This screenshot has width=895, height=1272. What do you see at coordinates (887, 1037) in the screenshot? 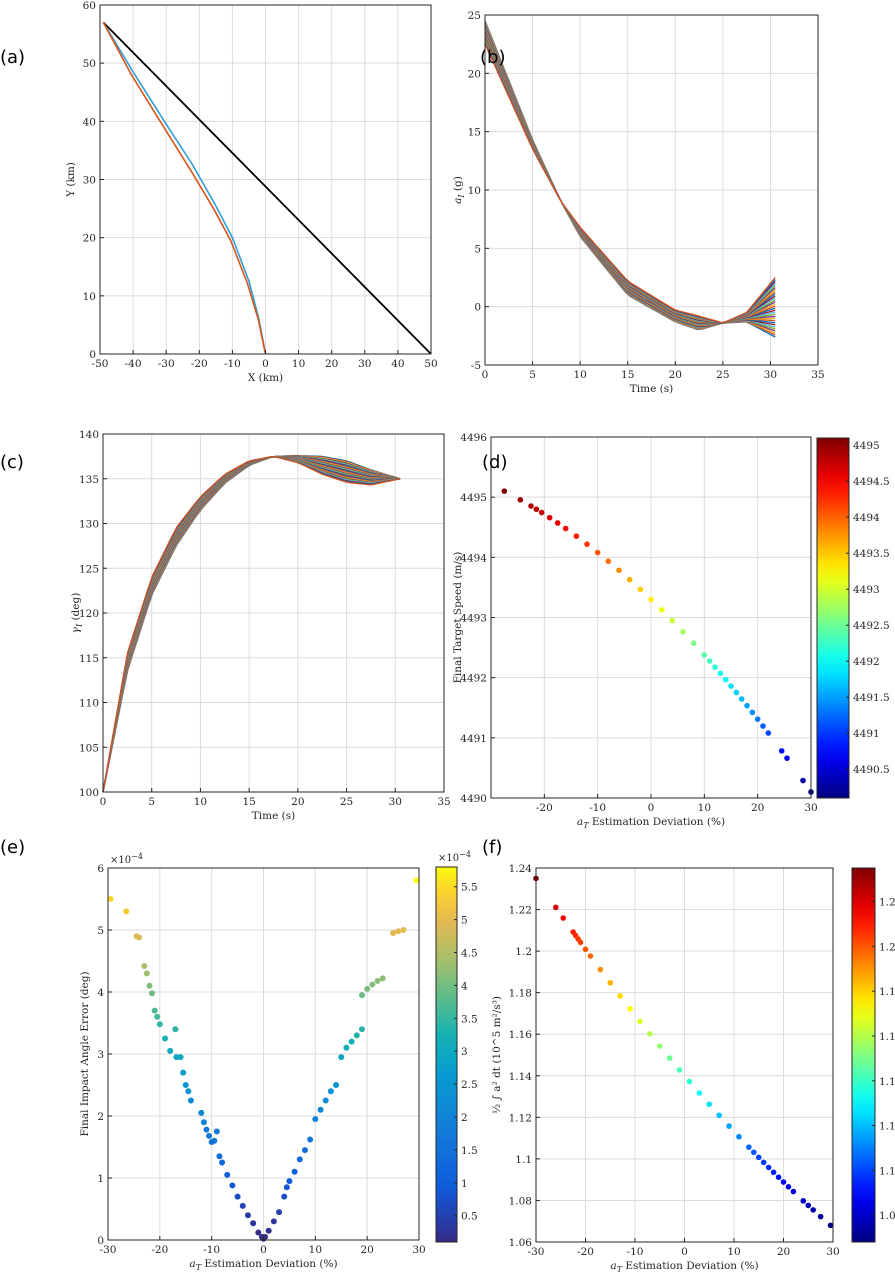
I see `colorbar-tick-label: 1.16` at bounding box center [887, 1037].